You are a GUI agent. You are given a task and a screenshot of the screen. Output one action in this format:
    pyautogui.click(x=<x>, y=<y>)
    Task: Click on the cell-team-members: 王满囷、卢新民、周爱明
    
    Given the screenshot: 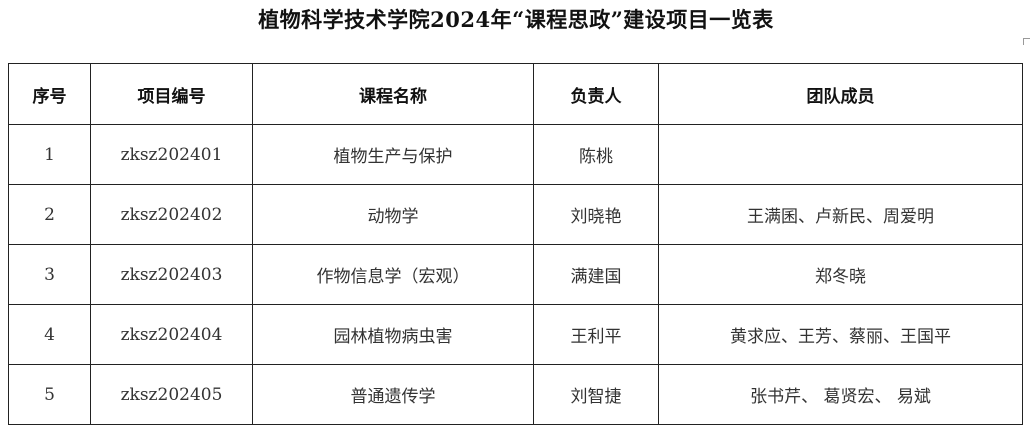 What is the action you would take?
    pyautogui.click(x=840, y=214)
    